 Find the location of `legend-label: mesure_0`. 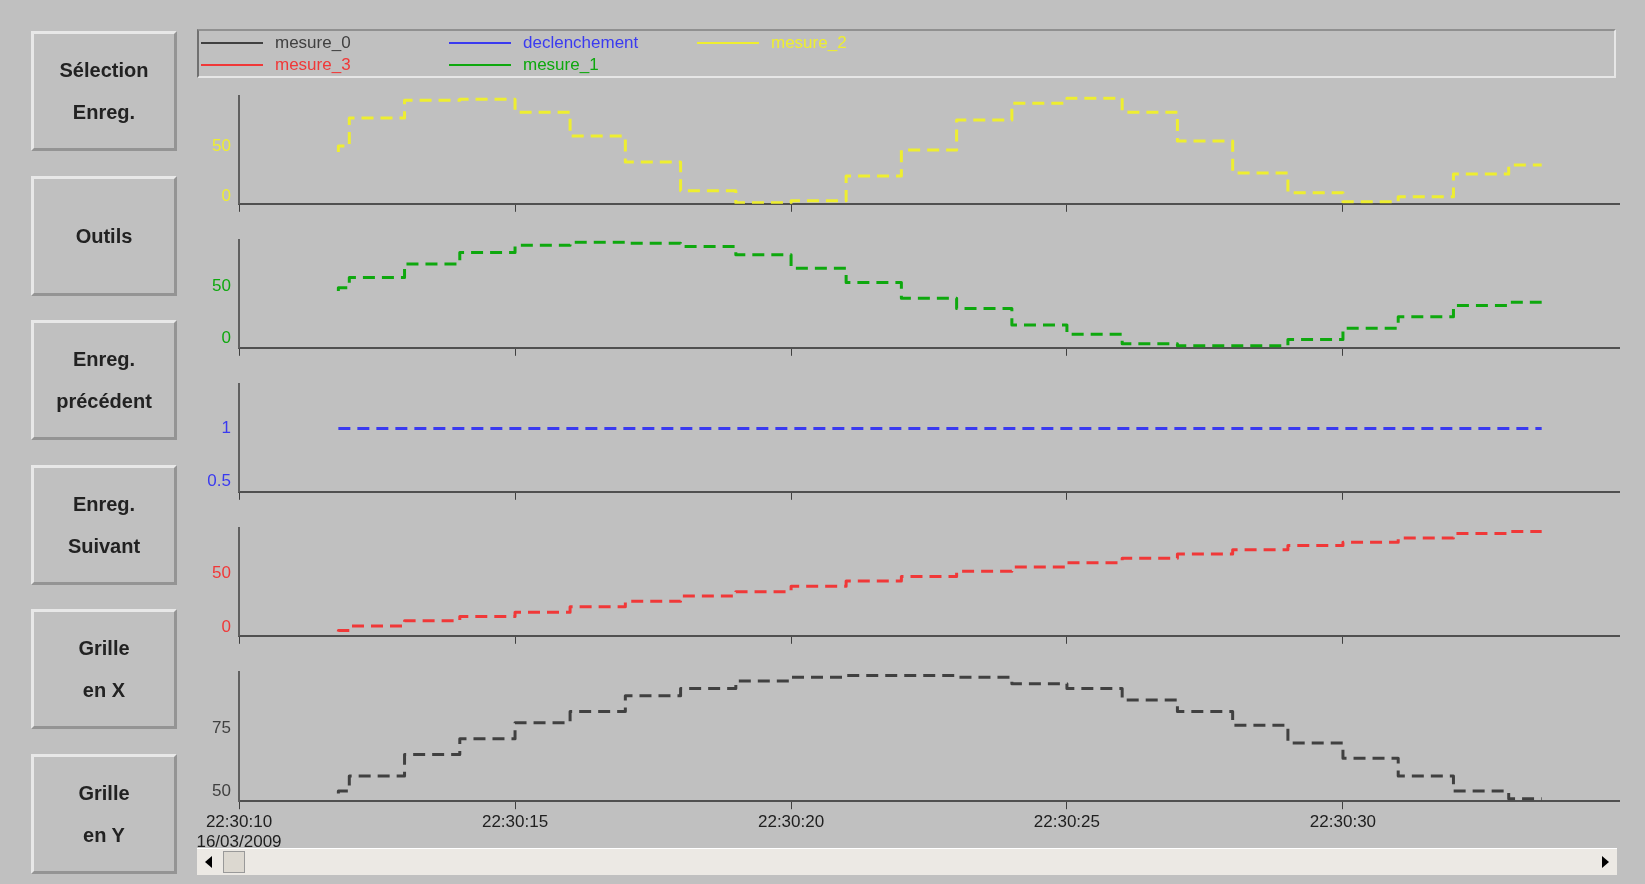

legend-label: mesure_0 is located at coordinates (313, 43).